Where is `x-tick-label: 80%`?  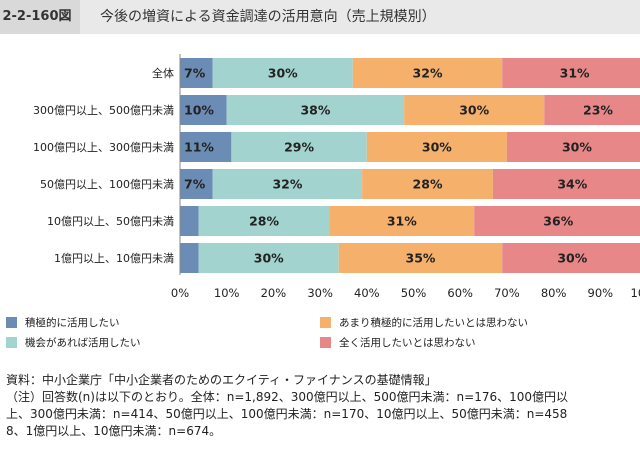 x-tick-label: 80% is located at coordinates (554, 293).